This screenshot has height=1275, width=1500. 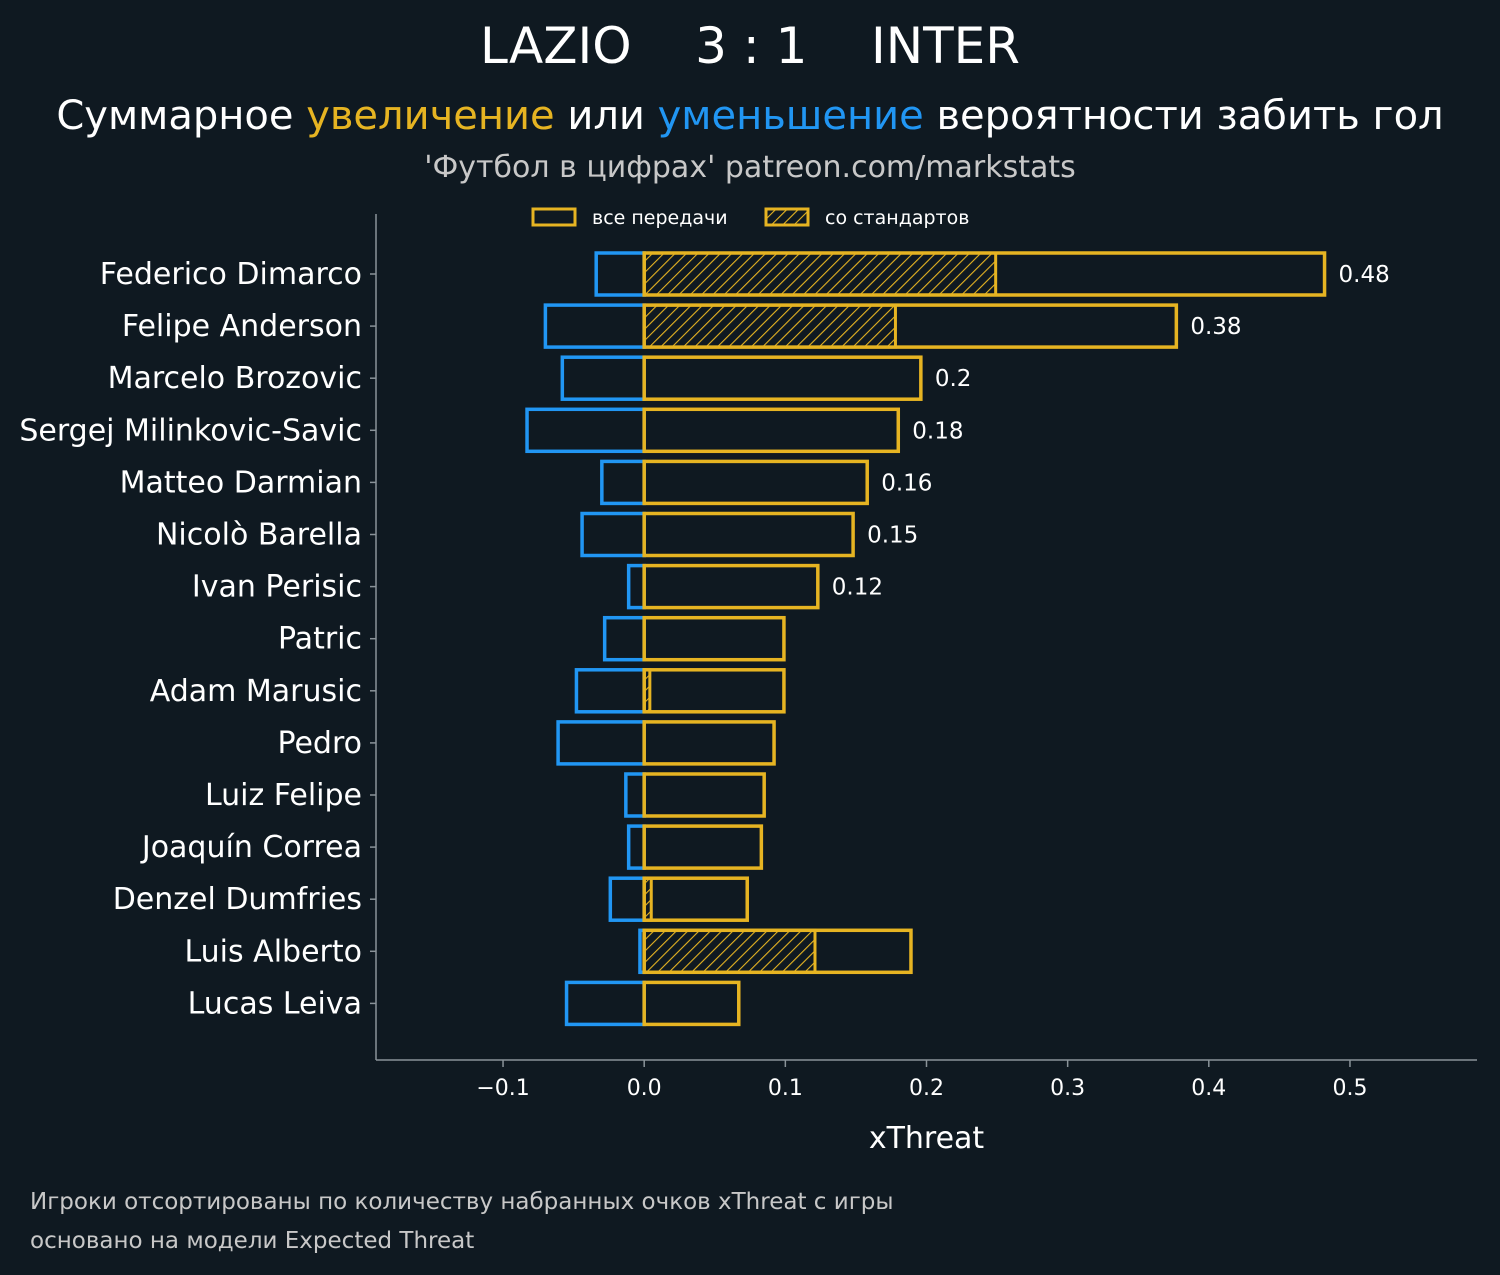 I want to click on x-tick-label: 0.0, so click(x=644, y=1088).